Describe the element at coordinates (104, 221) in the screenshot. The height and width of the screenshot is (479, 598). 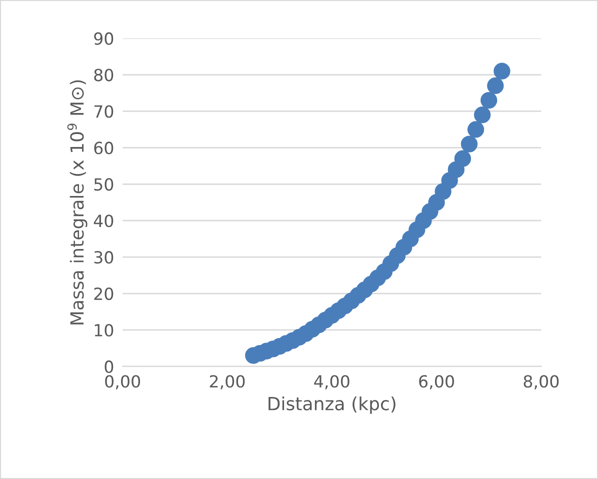
I see `y-tick-label: 40` at that location.